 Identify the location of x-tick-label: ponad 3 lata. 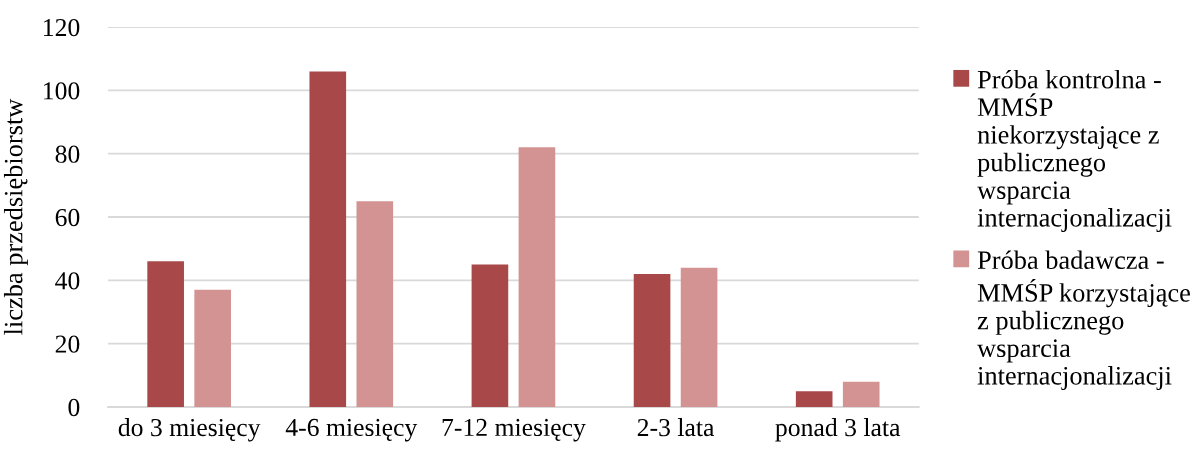
(838, 430).